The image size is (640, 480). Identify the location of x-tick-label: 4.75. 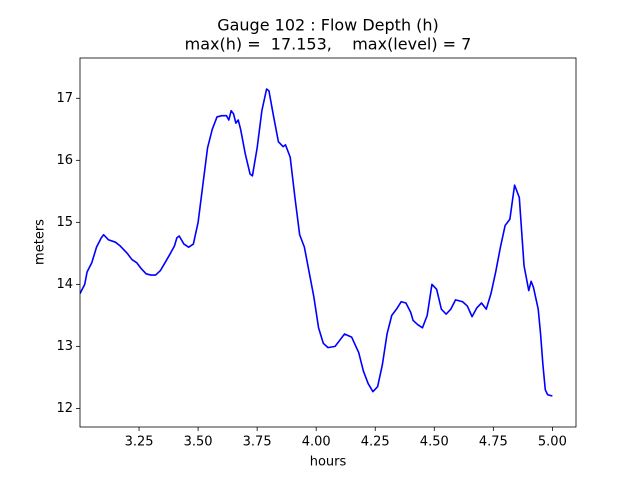
(493, 442).